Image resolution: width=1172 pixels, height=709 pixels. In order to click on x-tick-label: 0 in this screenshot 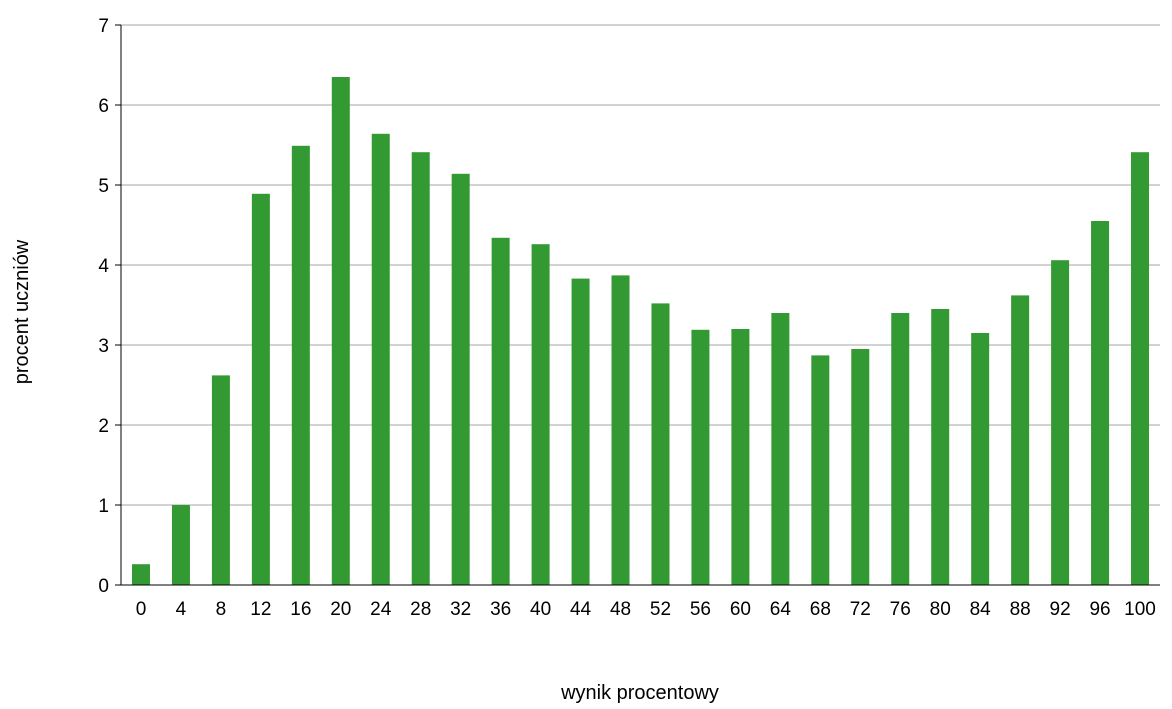, I will do `click(141, 609)`.